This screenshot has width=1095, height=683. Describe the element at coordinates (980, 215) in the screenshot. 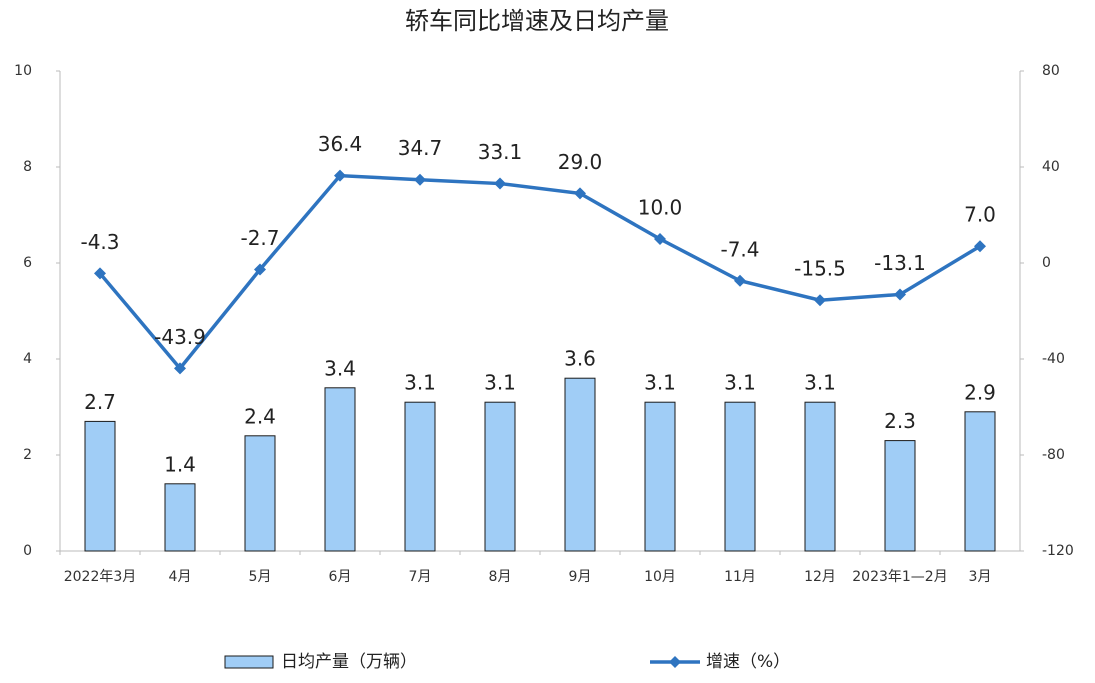

I see `line-value-label: 7.0` at that location.